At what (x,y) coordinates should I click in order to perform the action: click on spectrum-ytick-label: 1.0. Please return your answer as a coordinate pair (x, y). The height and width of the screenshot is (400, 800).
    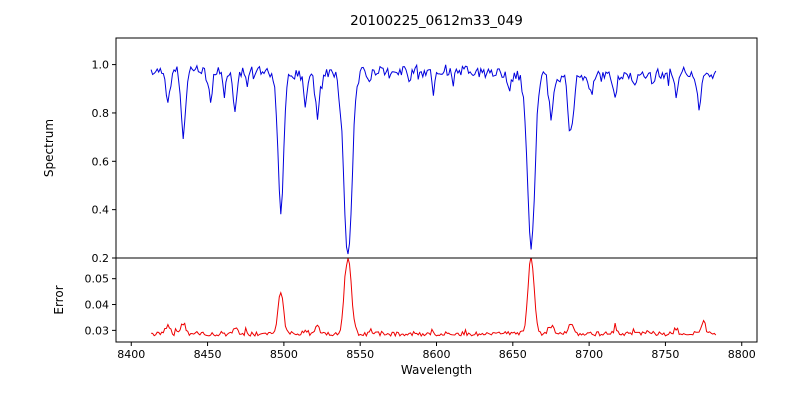
    Looking at the image, I should click on (101, 65).